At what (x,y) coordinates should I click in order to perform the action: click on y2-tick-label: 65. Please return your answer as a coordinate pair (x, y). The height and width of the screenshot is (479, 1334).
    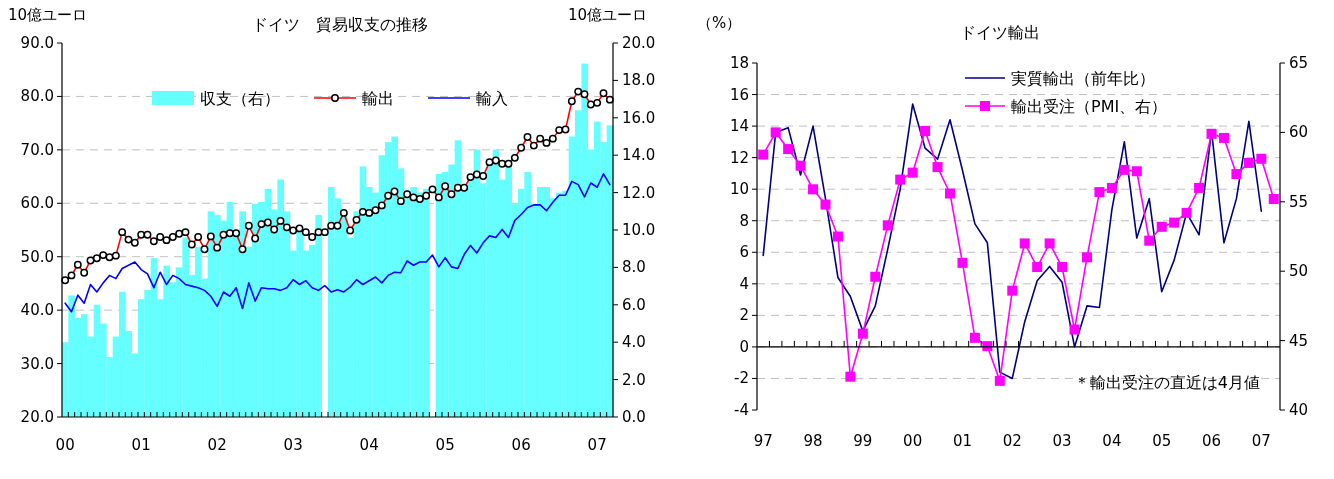
    Looking at the image, I should click on (1299, 63).